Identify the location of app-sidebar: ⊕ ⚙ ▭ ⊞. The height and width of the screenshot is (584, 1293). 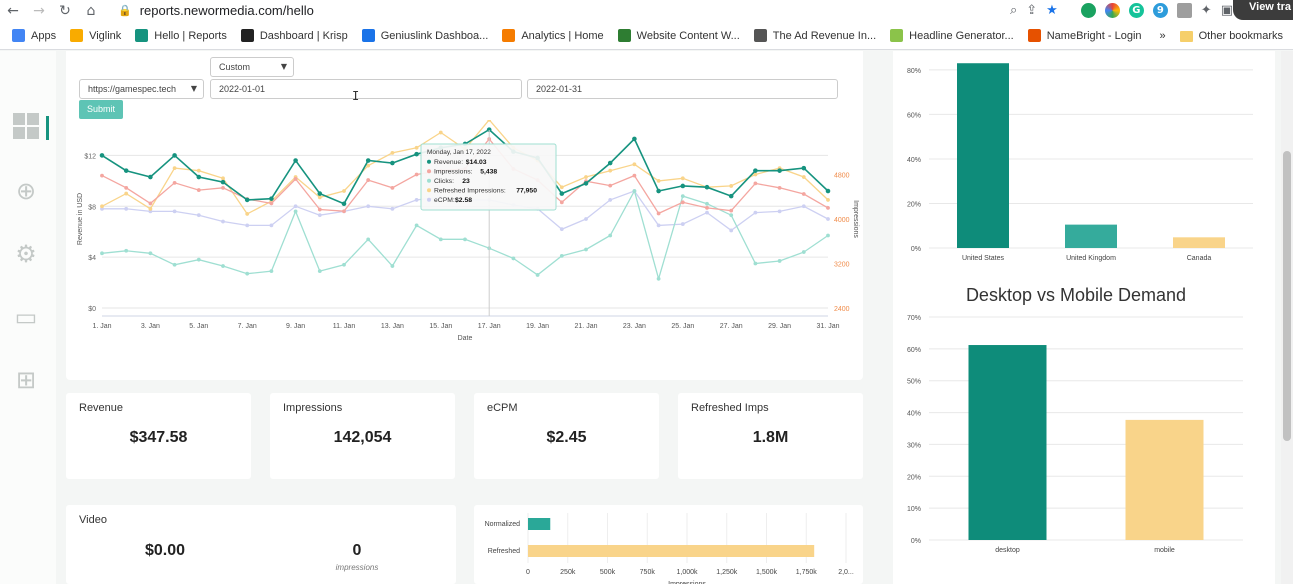
(28, 317).